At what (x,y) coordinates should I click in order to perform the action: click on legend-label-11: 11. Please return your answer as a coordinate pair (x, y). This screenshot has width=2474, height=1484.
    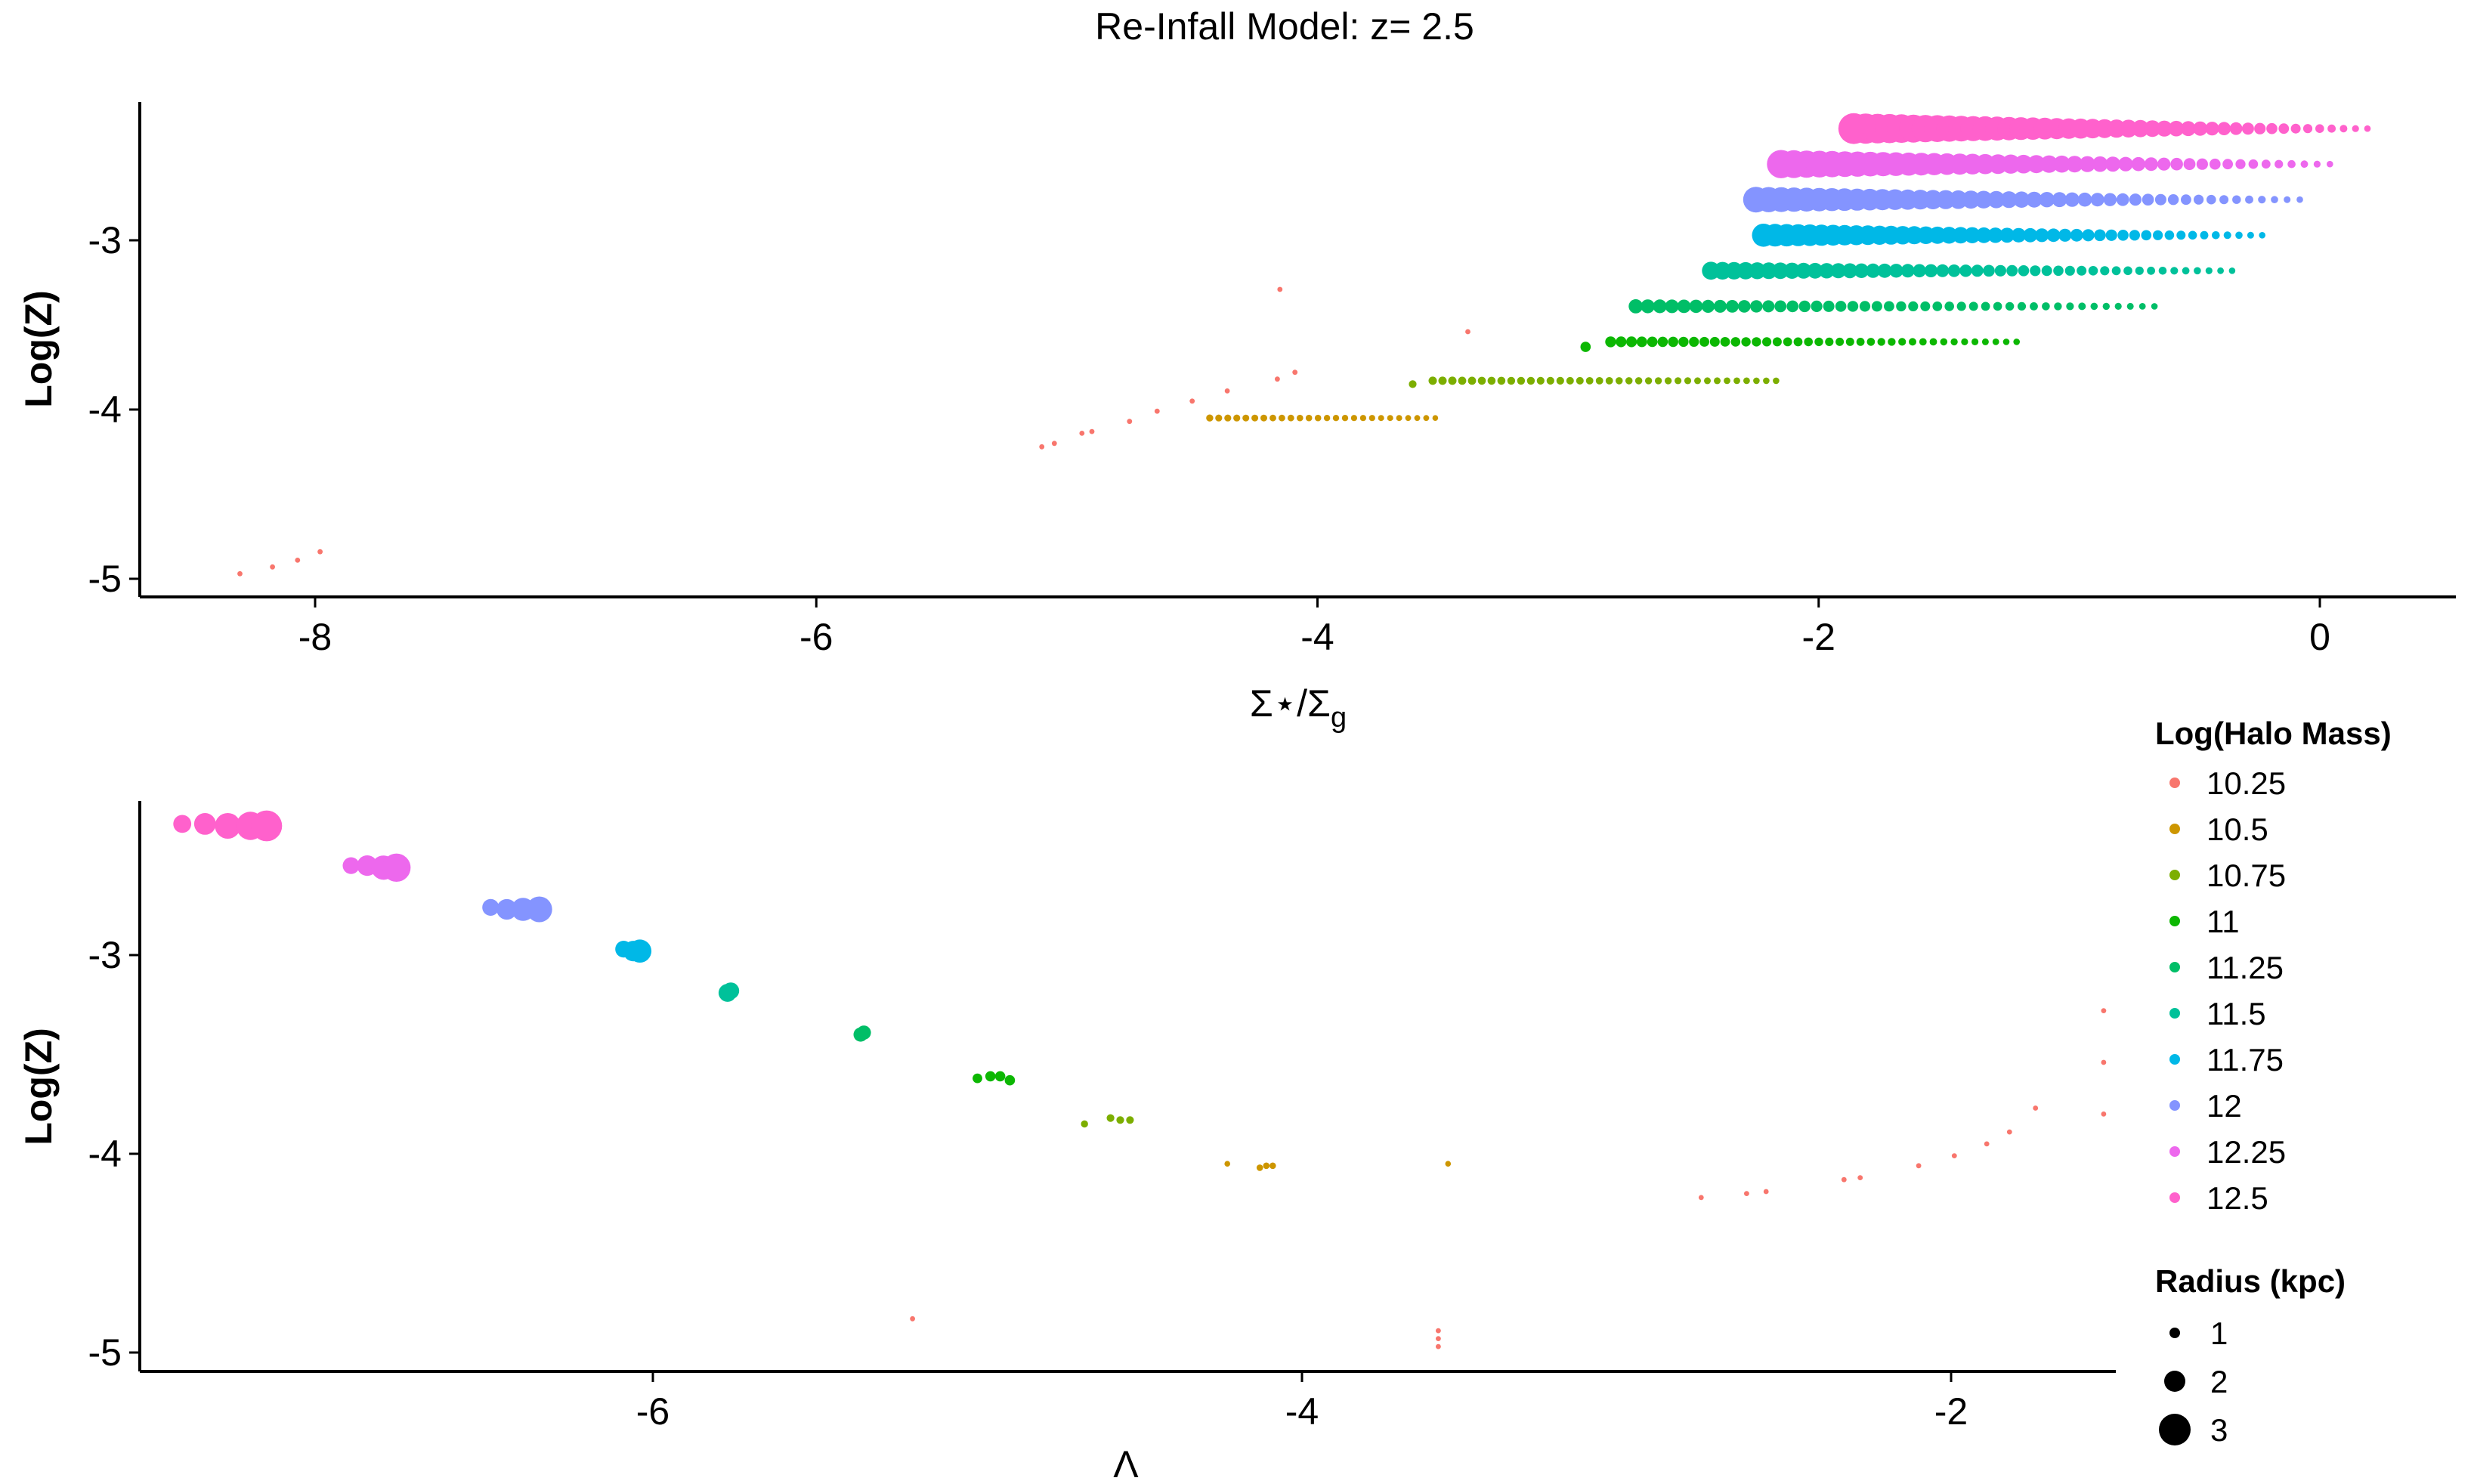
    Looking at the image, I should click on (2223, 922).